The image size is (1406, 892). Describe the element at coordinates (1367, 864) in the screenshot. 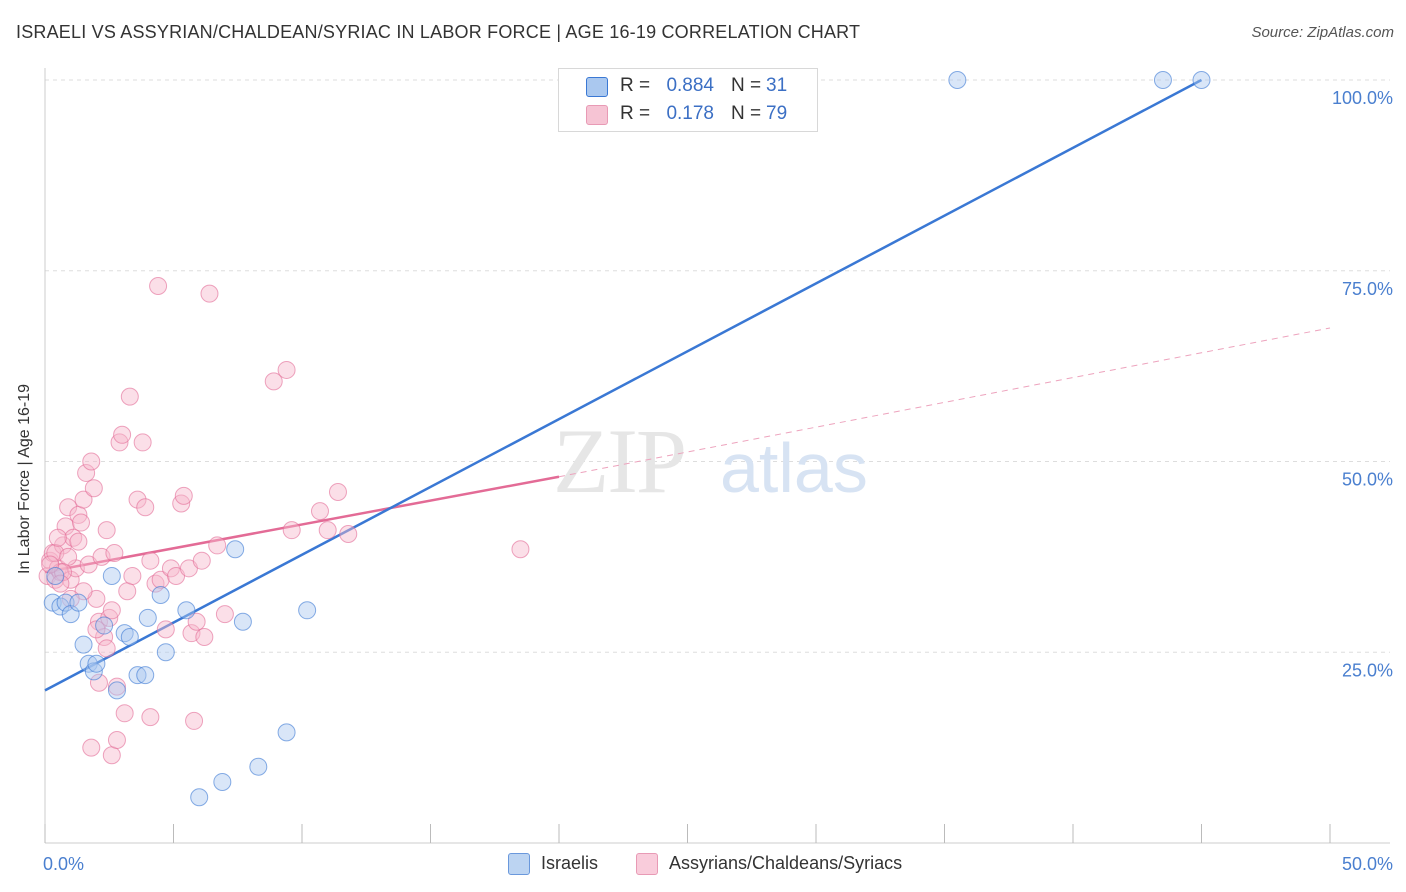

I see `x-tick-label: 50.0%` at that location.